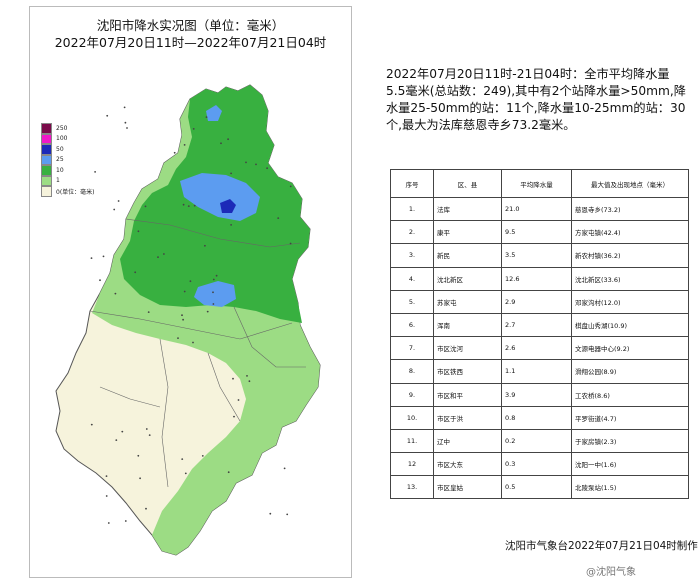 The width and height of the screenshot is (700, 584). I want to click on table-row: 13. 市区皇姑 0.5 北陵泵站(1.5), so click(539, 487).